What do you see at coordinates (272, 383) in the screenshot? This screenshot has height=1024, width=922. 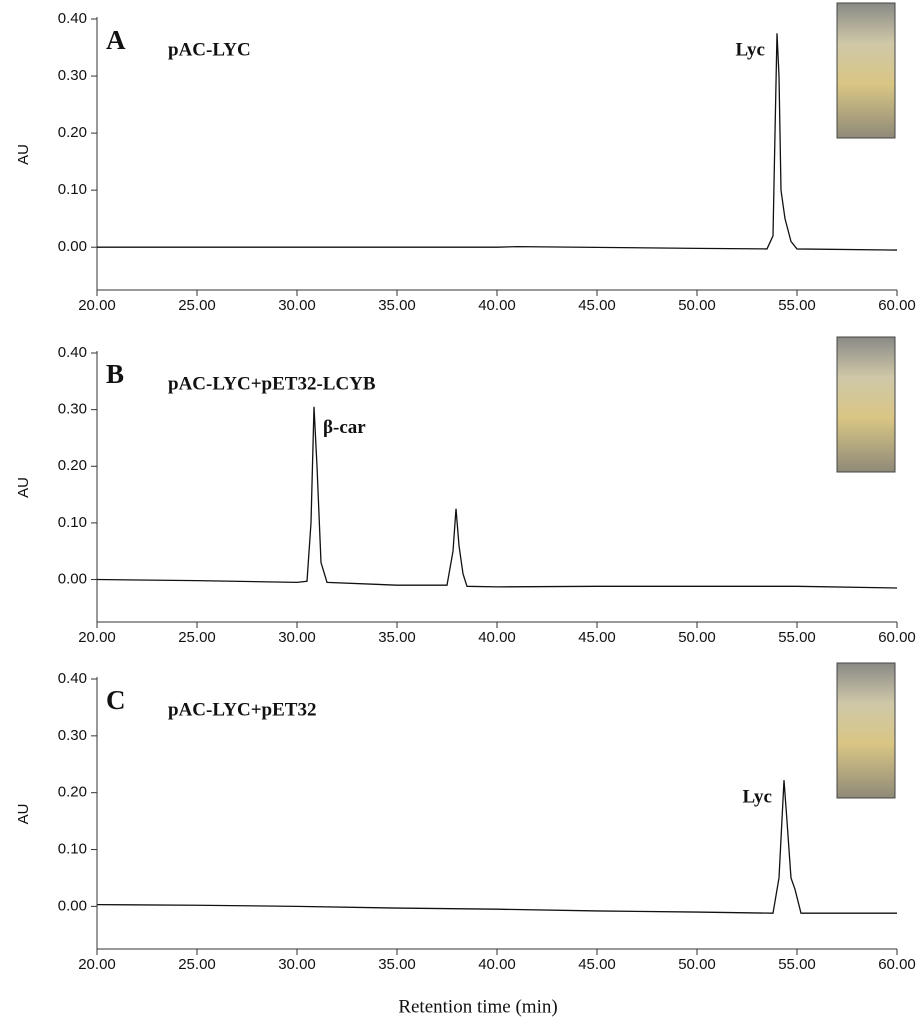 I see `panel-title: pAC-LYC+pET32-LCYB` at bounding box center [272, 383].